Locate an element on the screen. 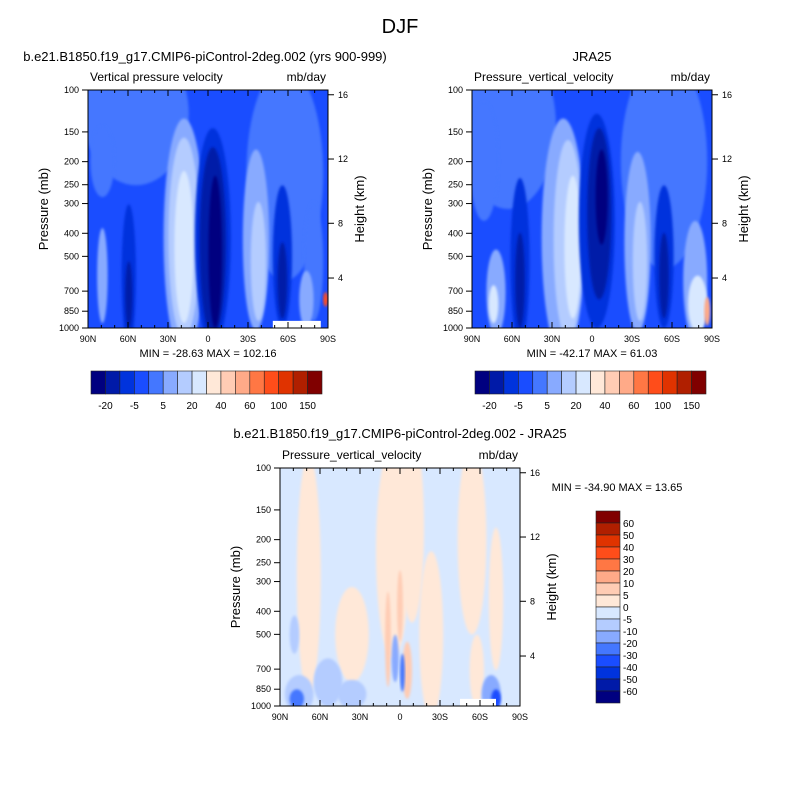  y-tick-label: 700 is located at coordinates (455, 291).